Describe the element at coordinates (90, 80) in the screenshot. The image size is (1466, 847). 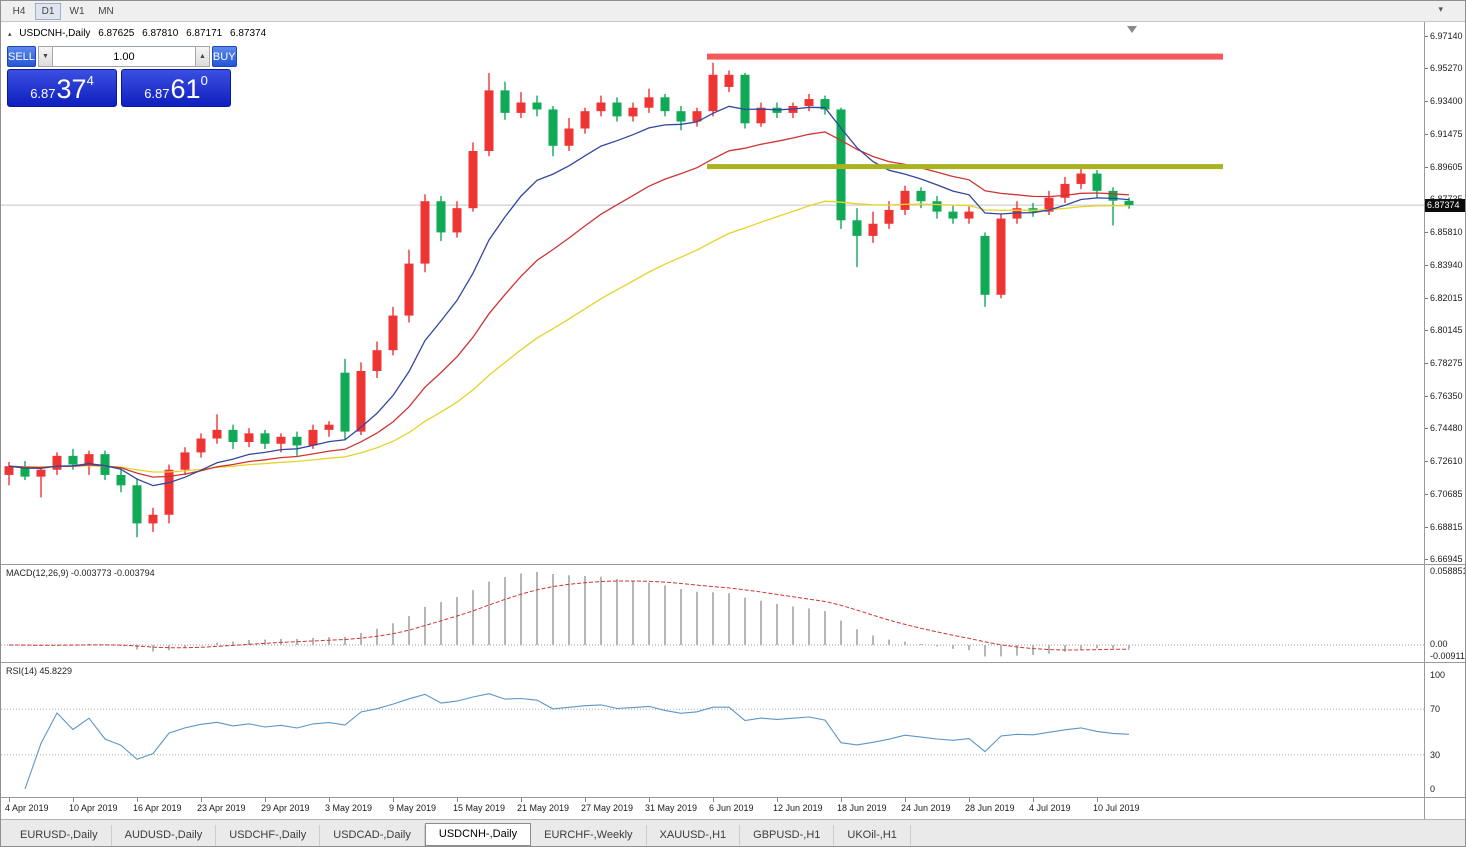
I see `sell-price-sup: 4` at that location.